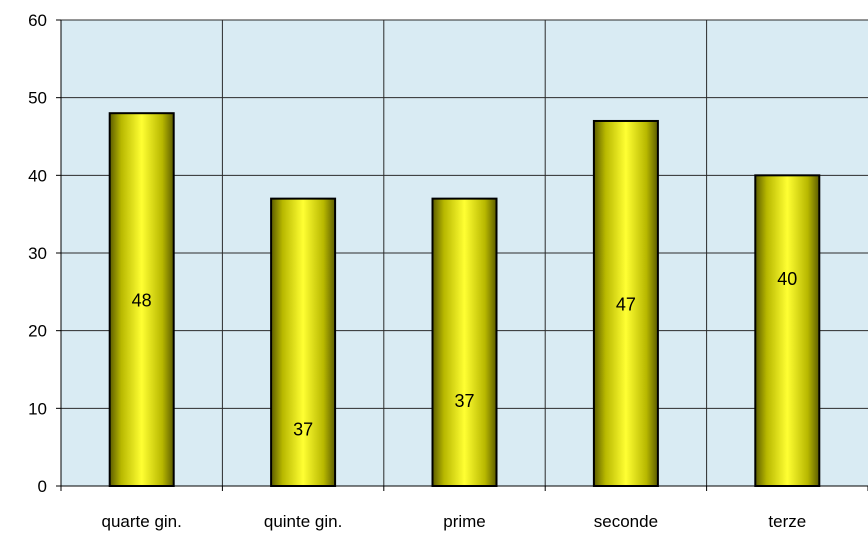 Image resolution: width=868 pixels, height=535 pixels. I want to click on y-tick-label: 30, so click(37, 253).